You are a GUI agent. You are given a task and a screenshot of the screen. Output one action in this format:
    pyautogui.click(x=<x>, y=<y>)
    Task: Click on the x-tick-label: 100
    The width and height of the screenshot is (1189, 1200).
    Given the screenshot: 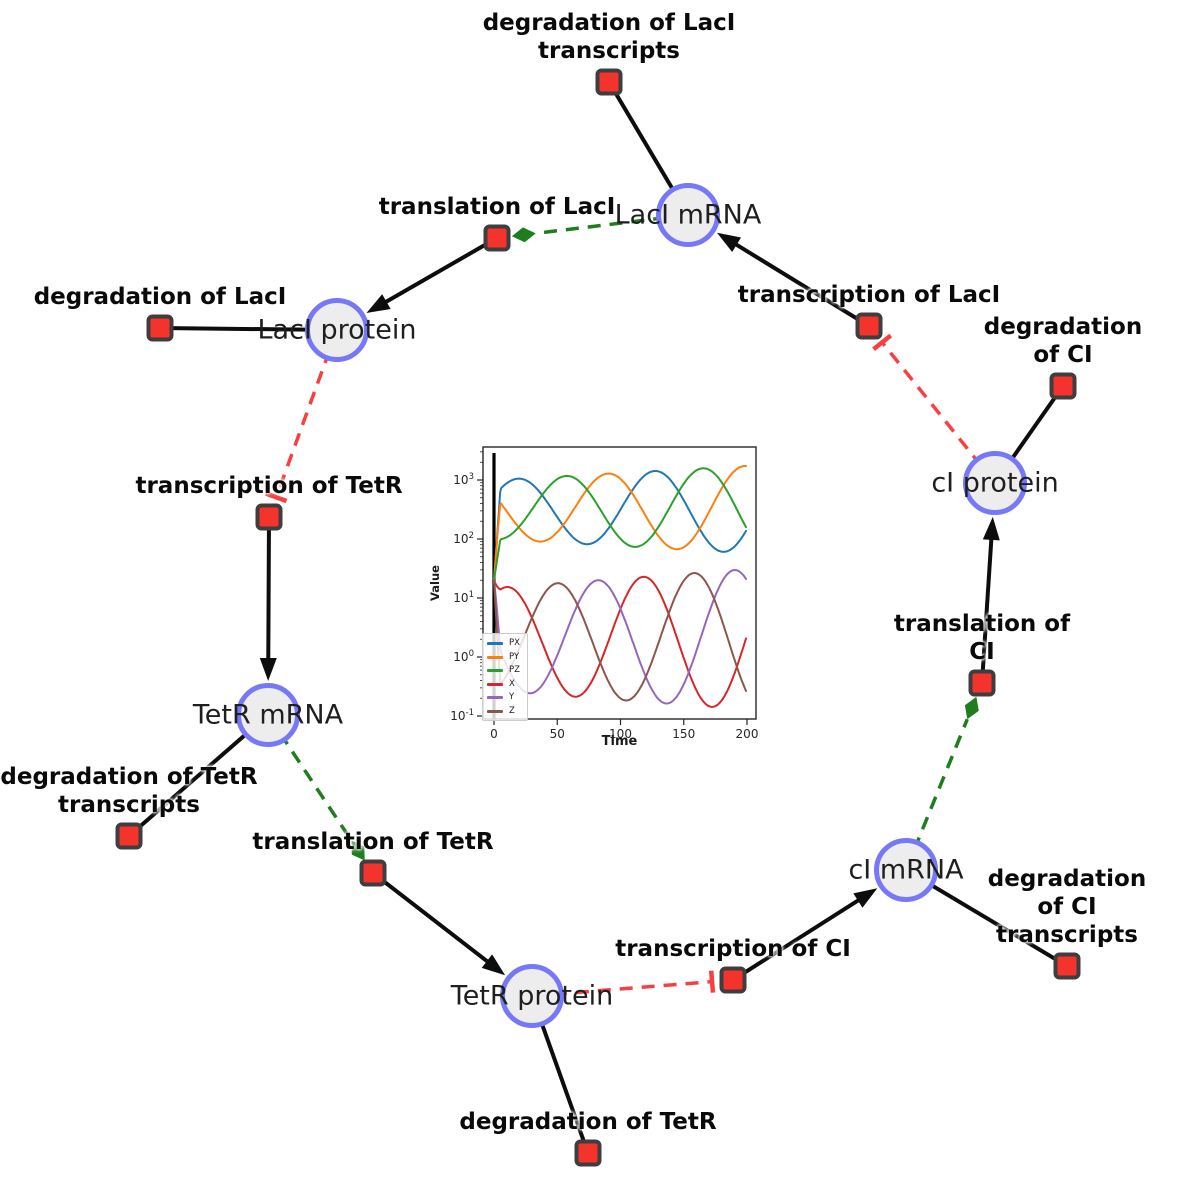 What is the action you would take?
    pyautogui.click(x=620, y=734)
    